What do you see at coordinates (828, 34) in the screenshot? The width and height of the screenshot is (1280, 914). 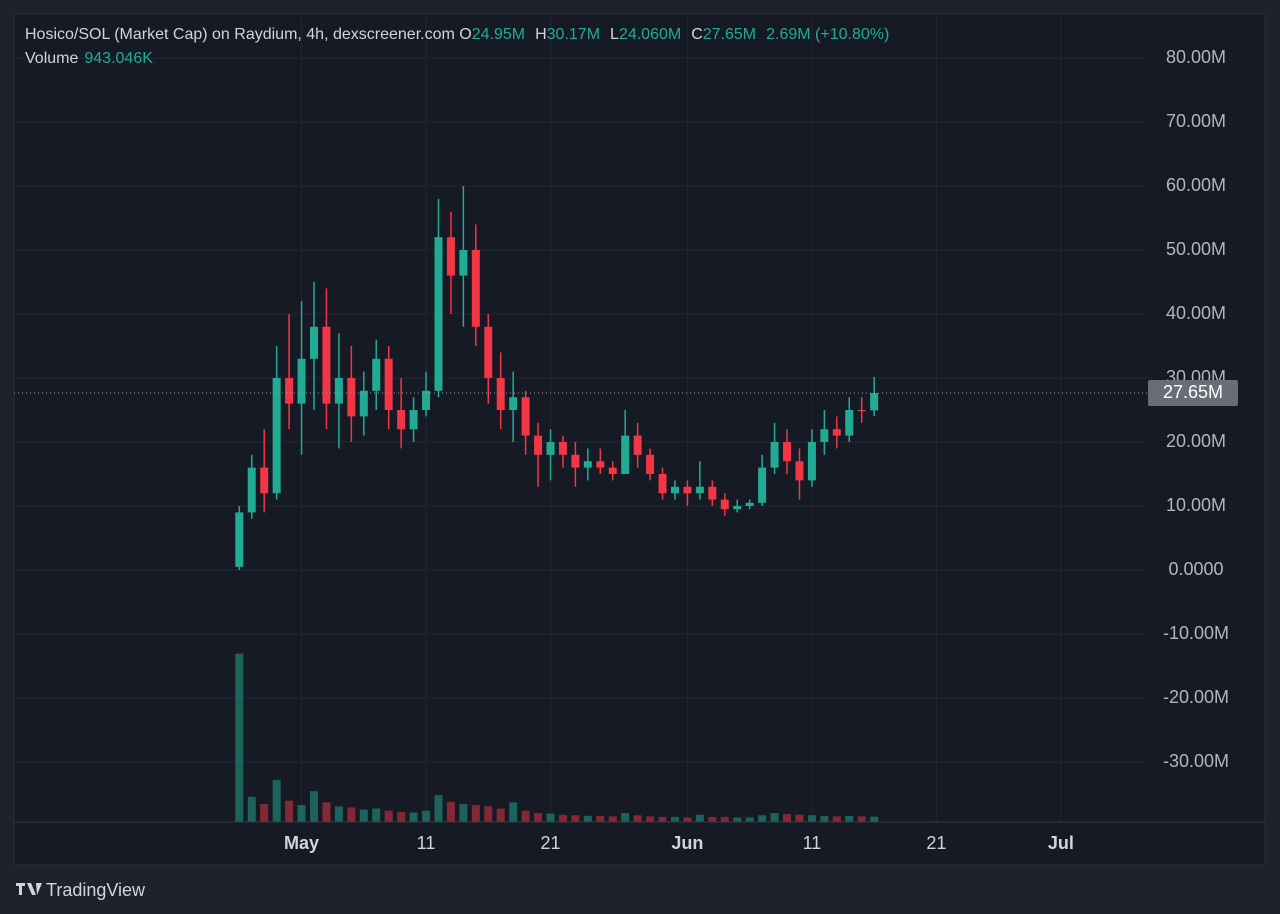 I see `change: 2.69M (+10.80%)` at bounding box center [828, 34].